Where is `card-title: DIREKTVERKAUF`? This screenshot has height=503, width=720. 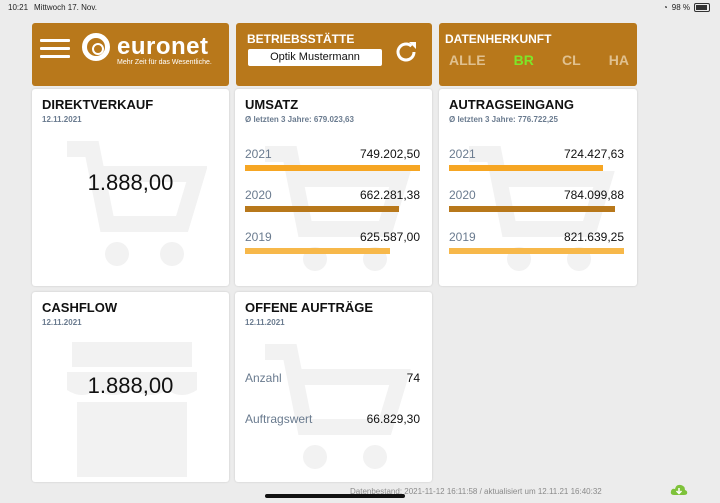
card-title: DIREKTVERKAUF is located at coordinates (98, 104).